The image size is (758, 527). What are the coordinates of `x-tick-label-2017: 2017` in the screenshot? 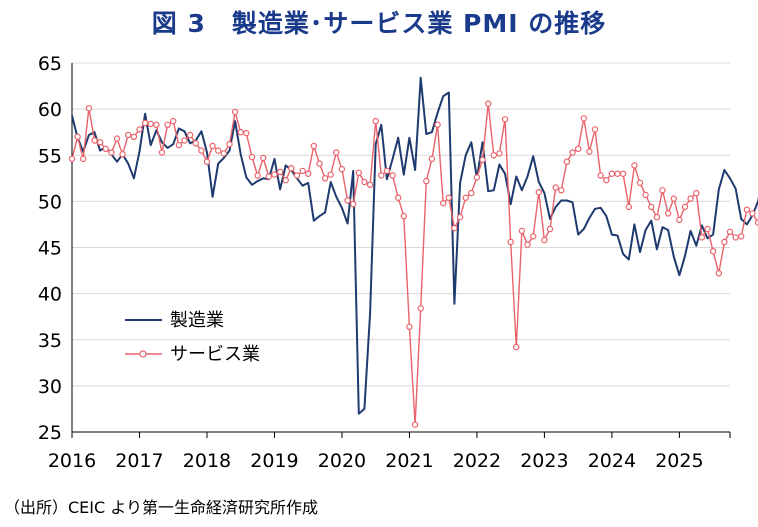 It's located at (139, 461).